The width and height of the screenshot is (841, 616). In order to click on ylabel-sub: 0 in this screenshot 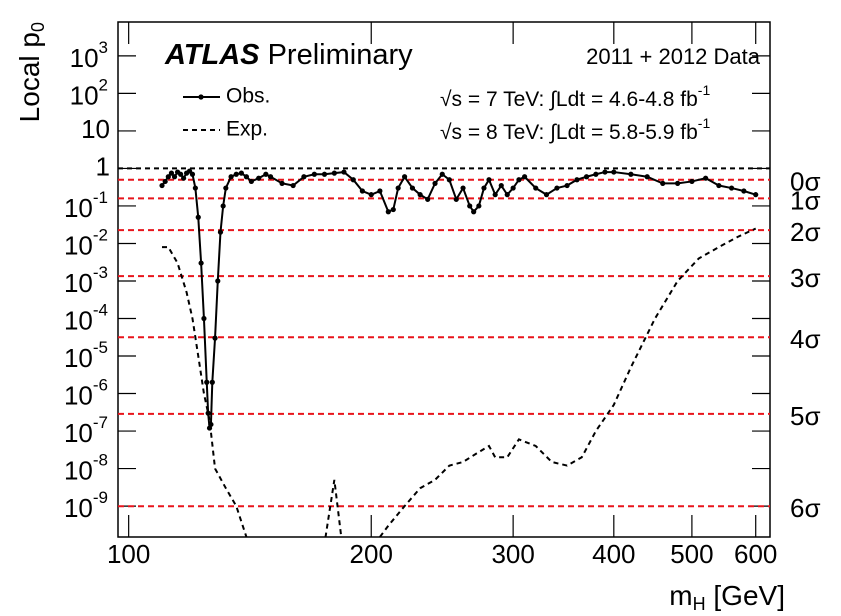, I will do `click(38, 27)`.